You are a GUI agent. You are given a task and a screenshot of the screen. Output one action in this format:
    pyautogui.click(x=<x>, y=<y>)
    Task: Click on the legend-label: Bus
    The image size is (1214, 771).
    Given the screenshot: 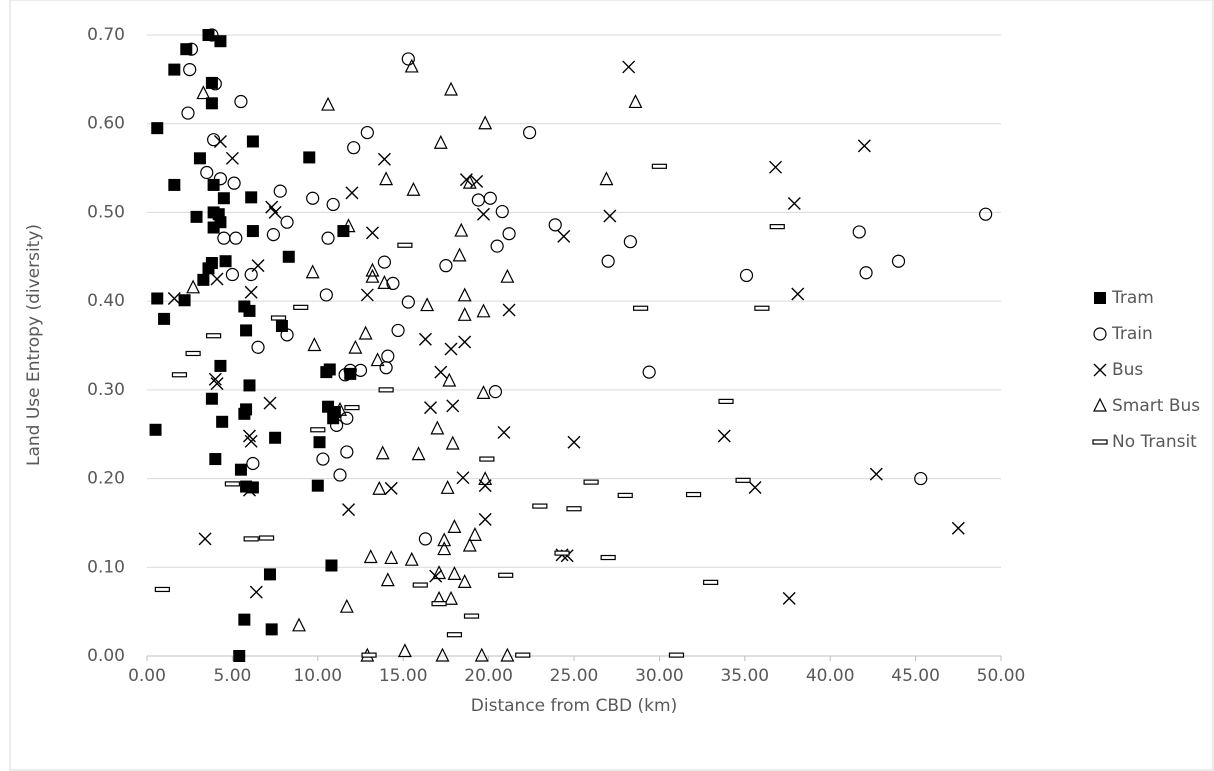 What is the action you would take?
    pyautogui.click(x=1127, y=370)
    